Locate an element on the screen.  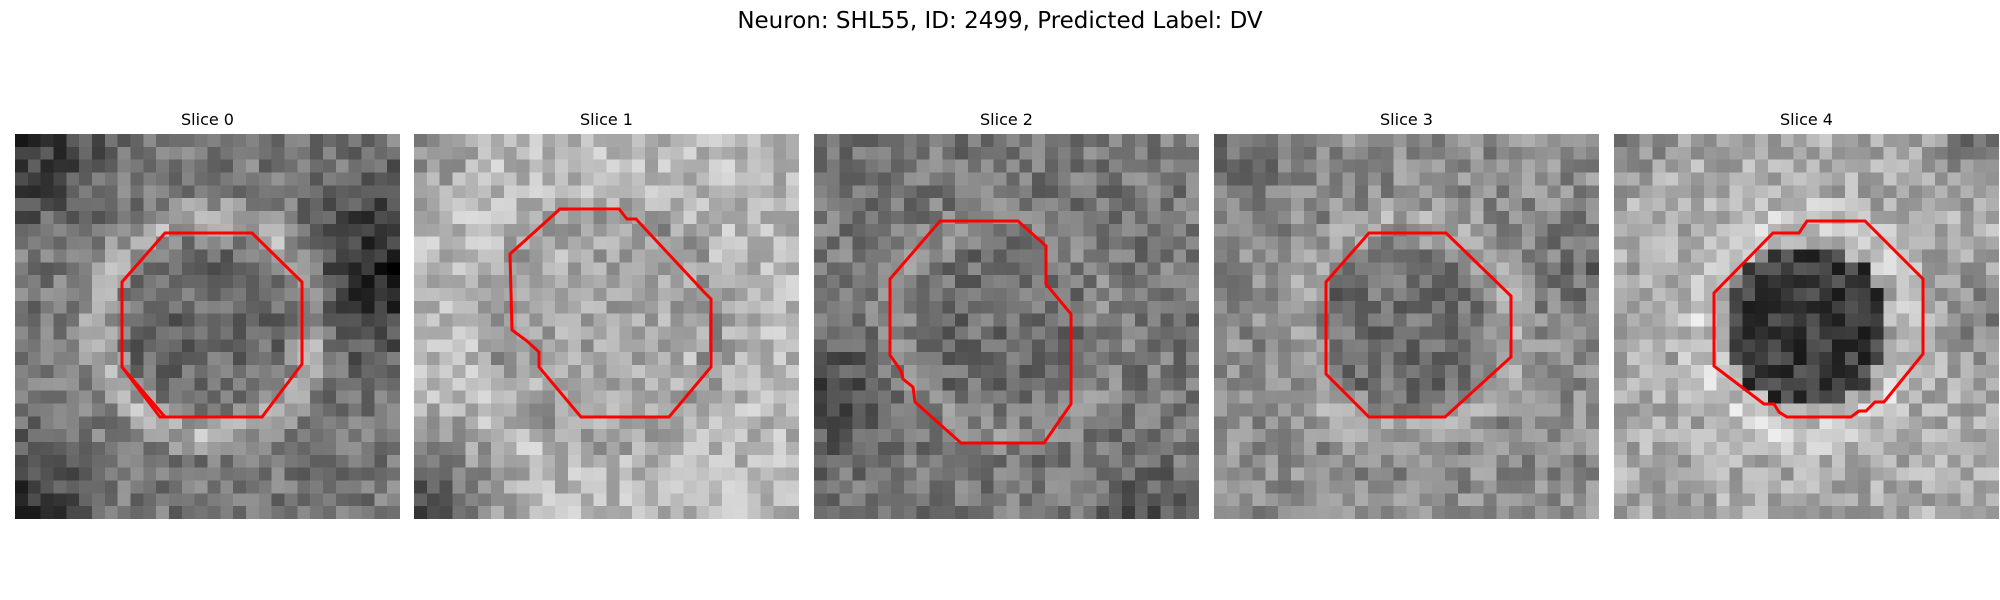
slice-title-0: Slice 0 is located at coordinates (207, 119).